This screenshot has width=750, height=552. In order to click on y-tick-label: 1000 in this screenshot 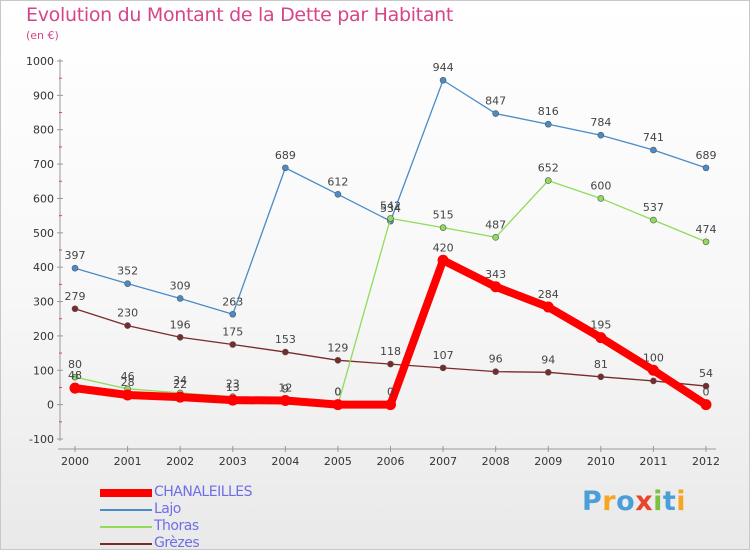, I will do `click(40, 61)`.